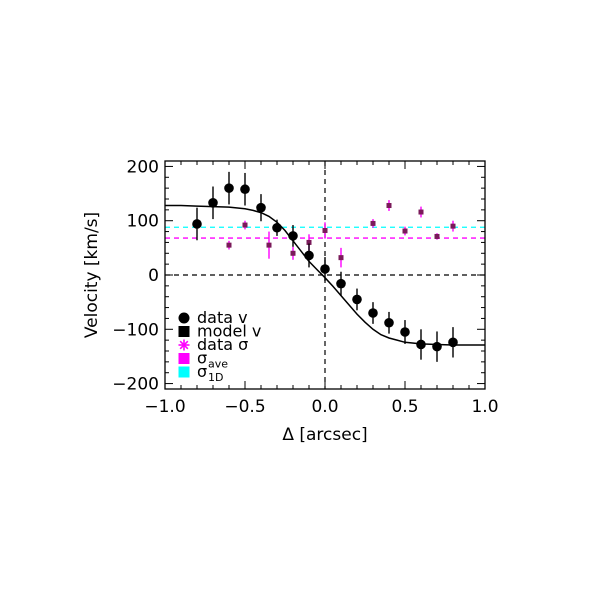  I want to click on legend-subscript: ave, so click(218, 364).